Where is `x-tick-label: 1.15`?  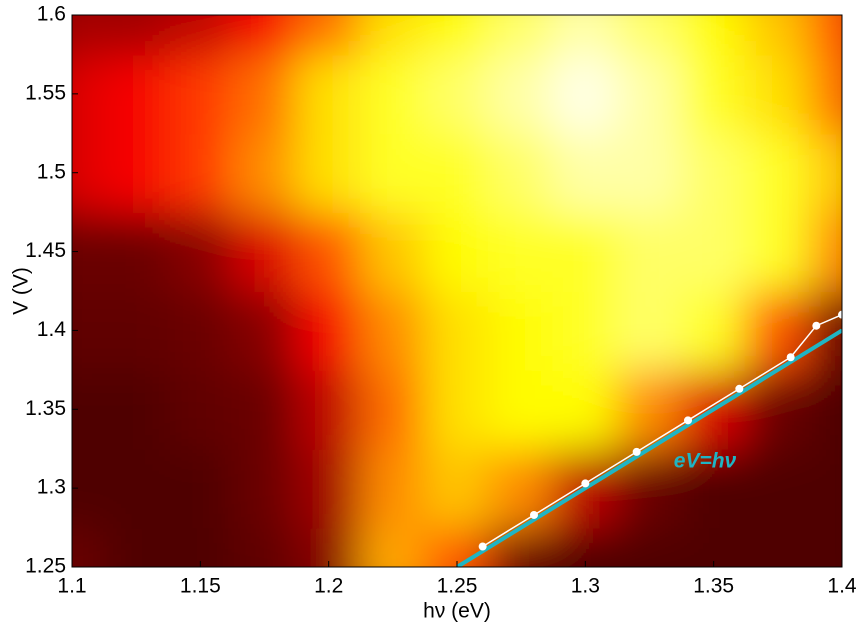 x-tick-label: 1.15 is located at coordinates (200, 586).